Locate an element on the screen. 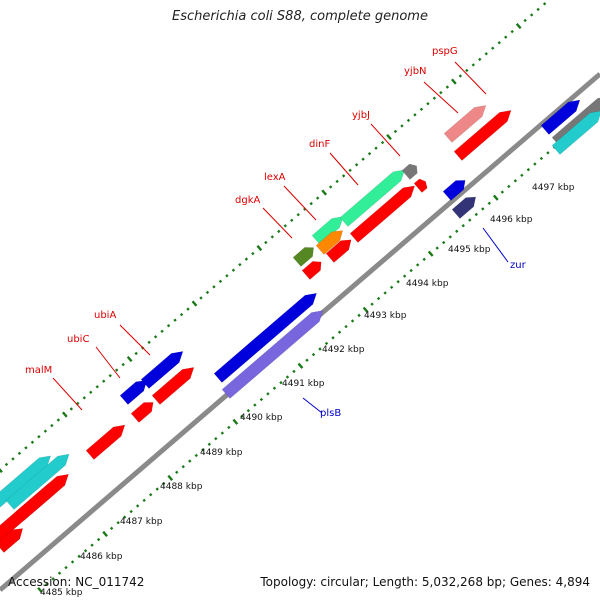 This screenshot has width=600, height=600. gene-red-pspg is located at coordinates (482, 135).